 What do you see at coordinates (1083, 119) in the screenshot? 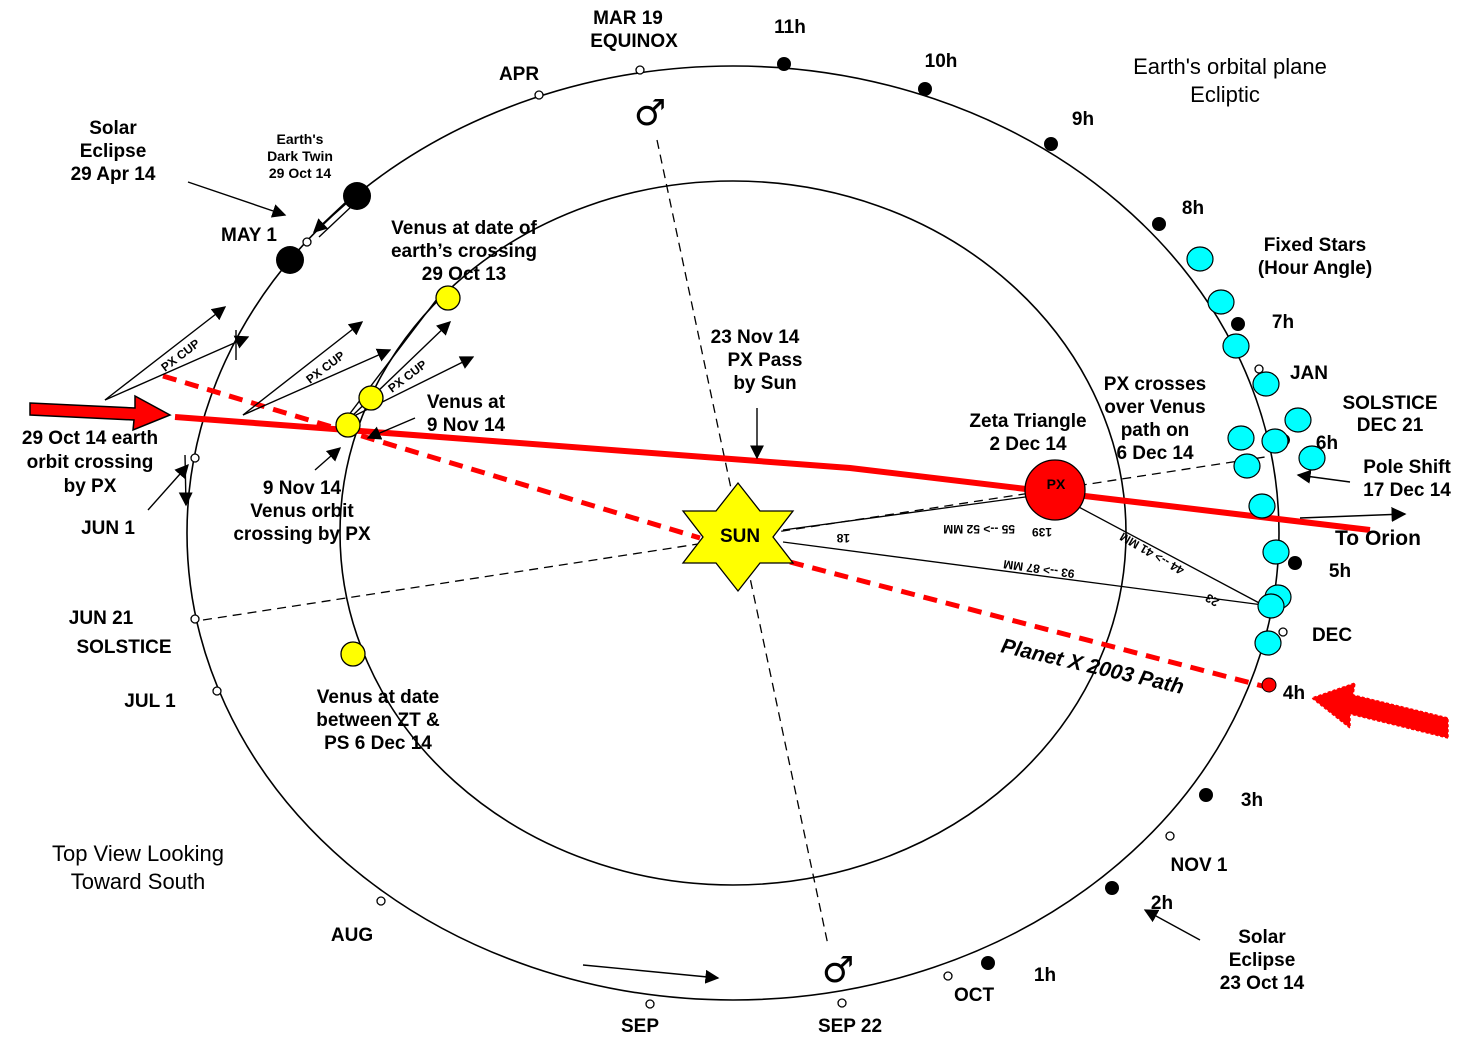
I see `hour-label-9: 9h` at bounding box center [1083, 119].